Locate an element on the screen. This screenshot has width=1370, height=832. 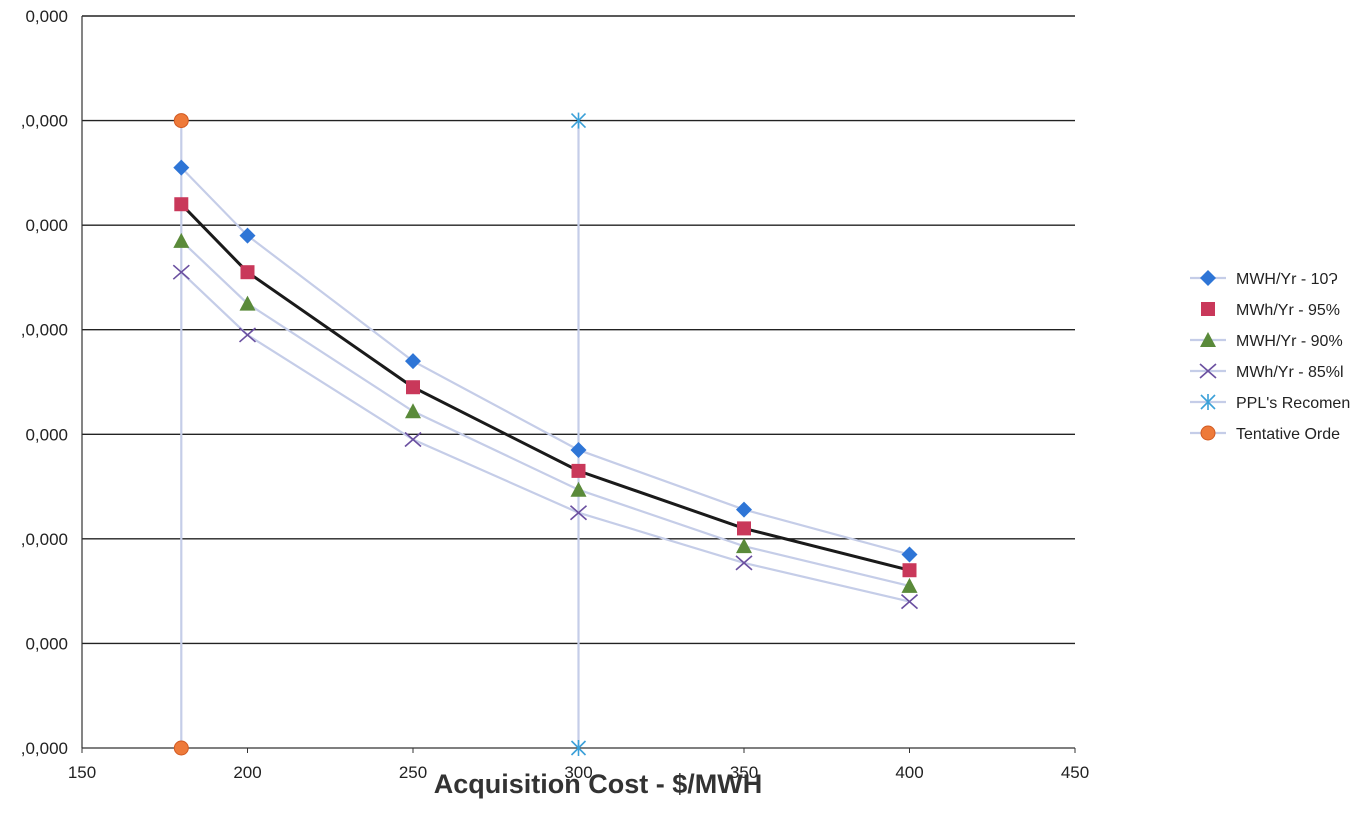
legend-label: MWH/Yr - 10Ɂ is located at coordinates (1287, 279).